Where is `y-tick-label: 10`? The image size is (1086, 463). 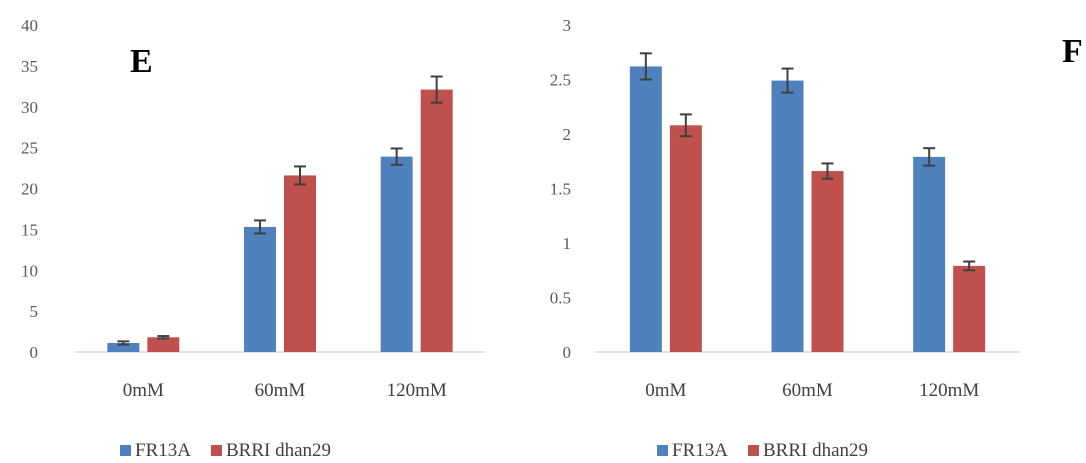 y-tick-label: 10 is located at coordinates (29, 270).